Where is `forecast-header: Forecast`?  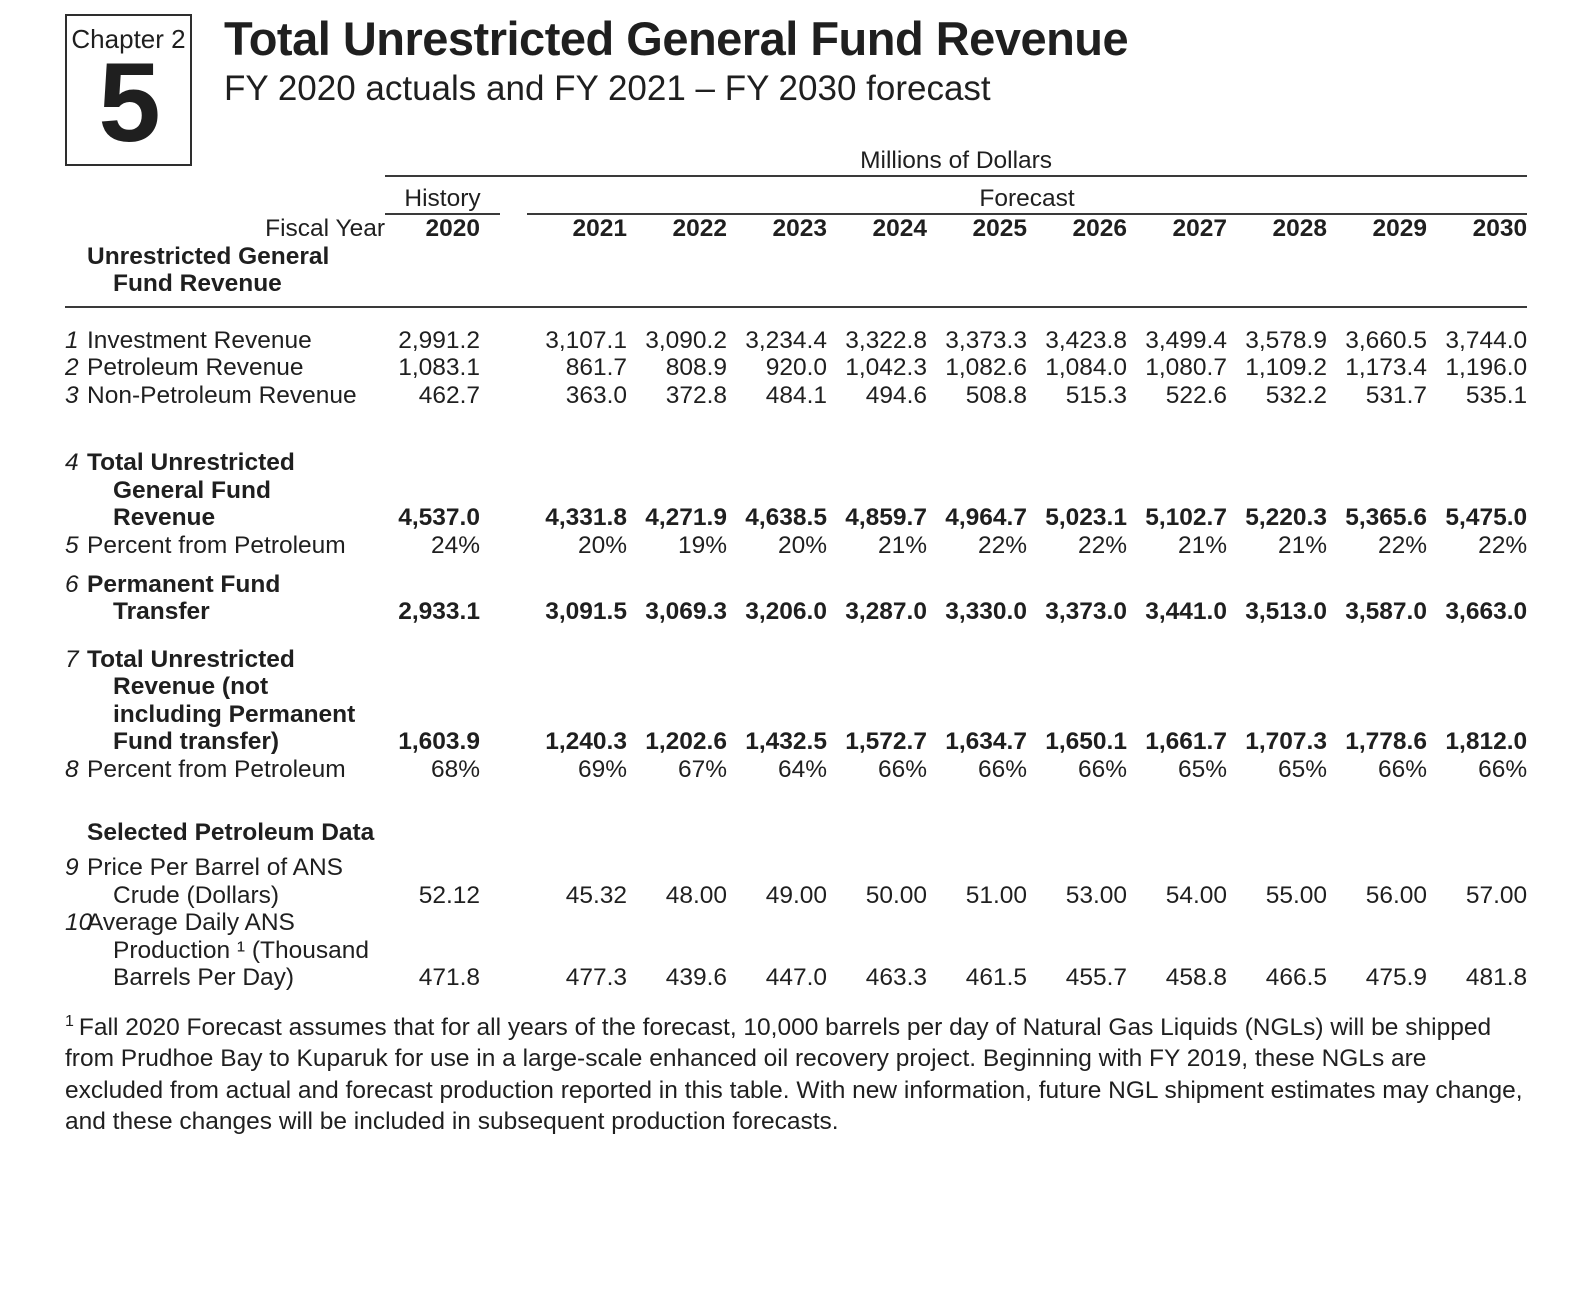
forecast-header: Forecast is located at coordinates (1027, 195).